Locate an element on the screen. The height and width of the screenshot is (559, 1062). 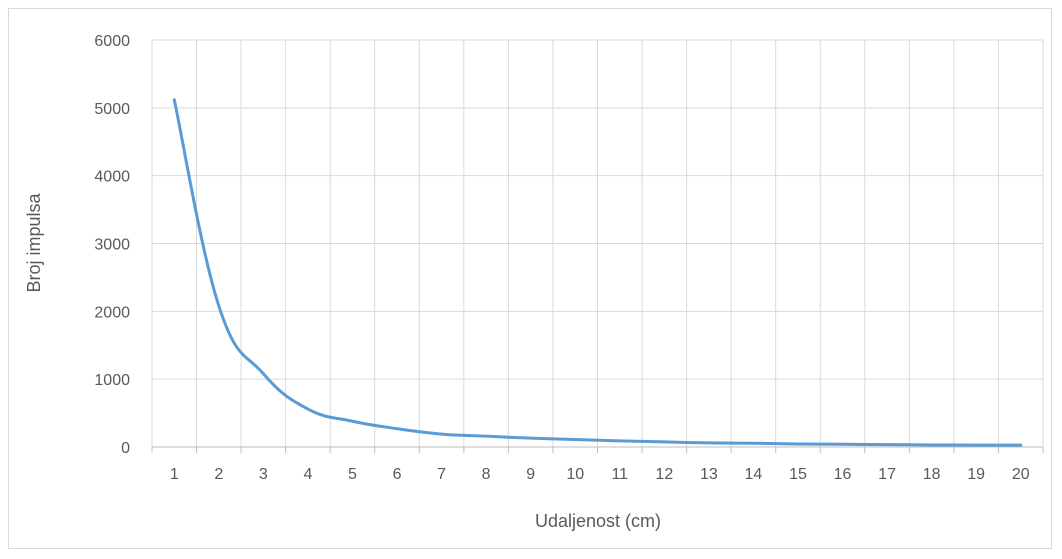
y-tick-labels: 0 1000 2000 3000 4000 5000 6000 is located at coordinates (112, 245).